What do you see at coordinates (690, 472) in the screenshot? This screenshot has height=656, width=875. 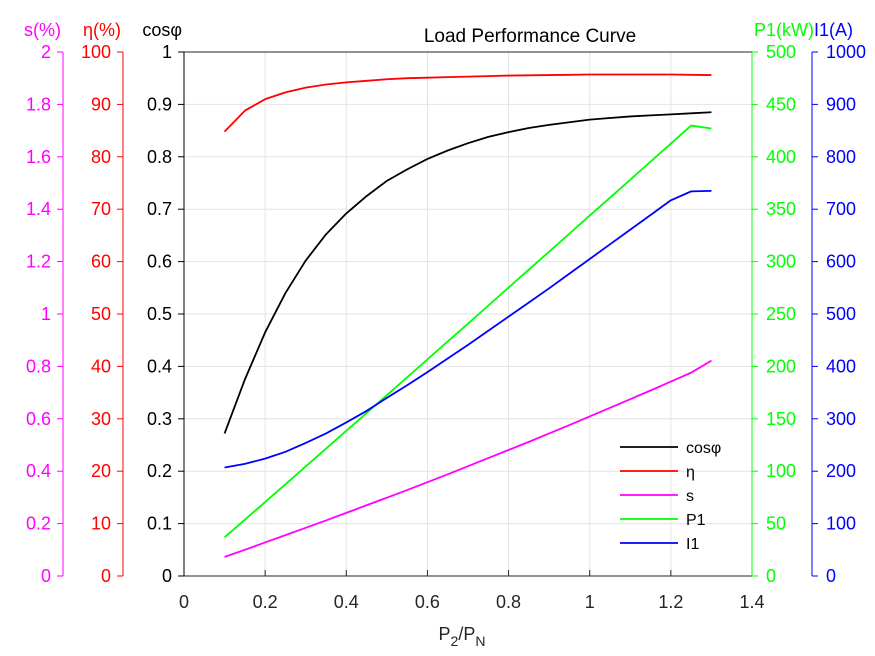 I see `legend-label-eta: η` at bounding box center [690, 472].